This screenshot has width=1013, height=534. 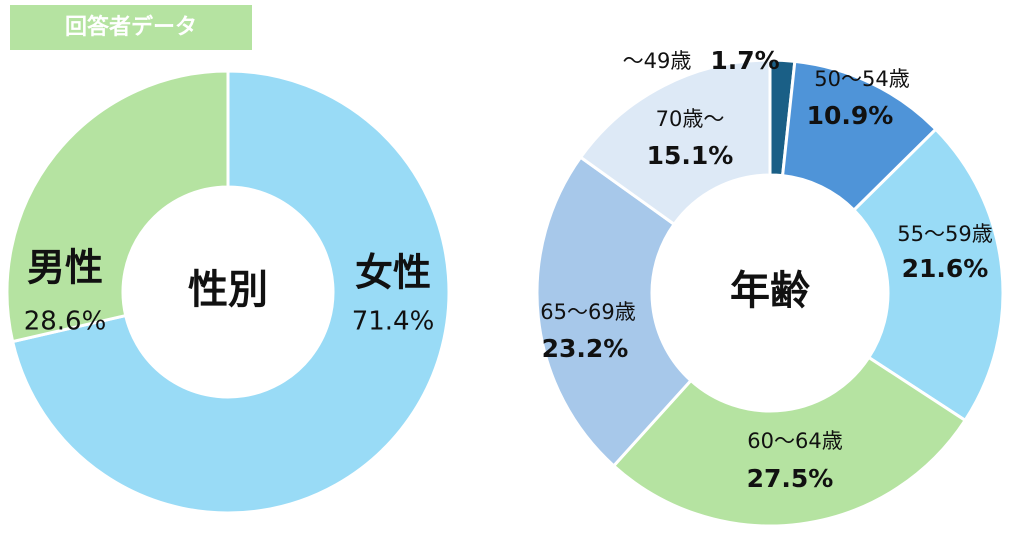 I want to click on slice-label: 70歳～, so click(x=690, y=119).